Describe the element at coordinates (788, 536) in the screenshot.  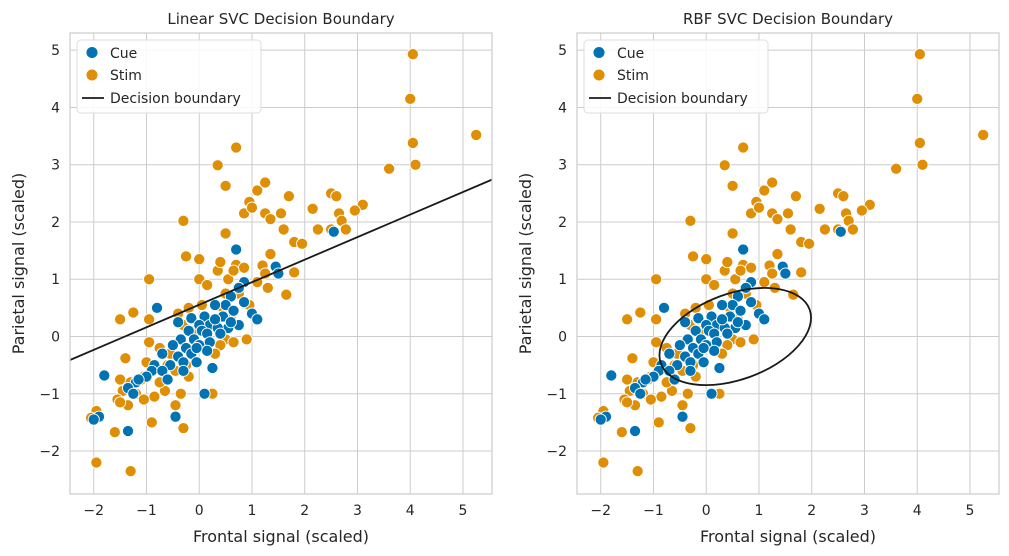
I see `x-axis-label: Frontal signal (scaled)` at that location.